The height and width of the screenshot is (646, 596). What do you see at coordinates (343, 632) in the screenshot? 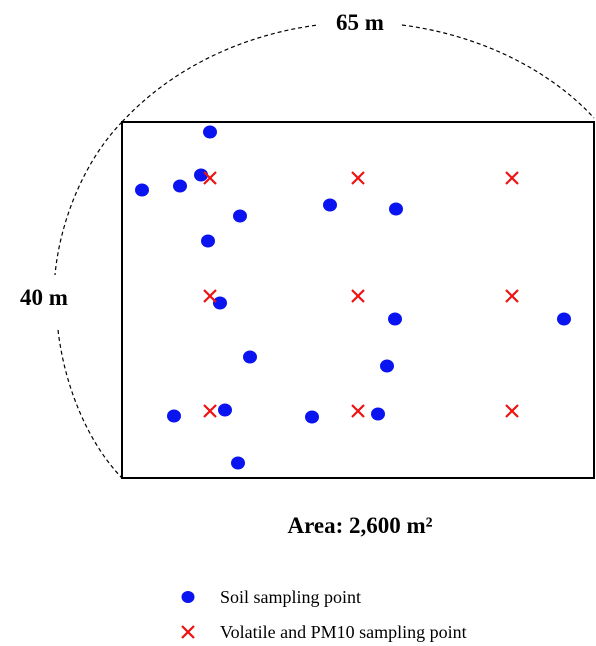
I see `legend-label: Volatile and PM10 sampling point` at bounding box center [343, 632].